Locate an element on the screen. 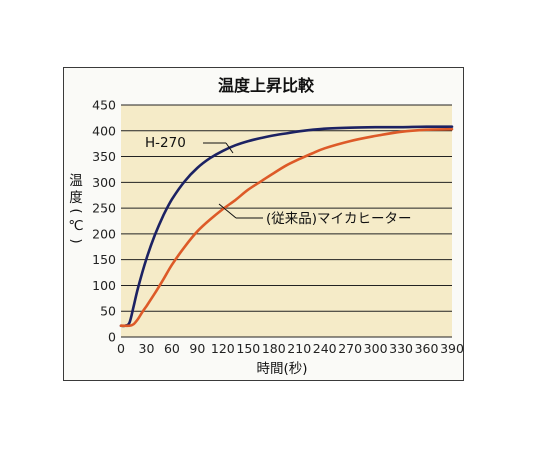 The image size is (540, 450). y-tick-labels: 0 50 100 150 200 250 300 350 400 450 is located at coordinates (104, 221).